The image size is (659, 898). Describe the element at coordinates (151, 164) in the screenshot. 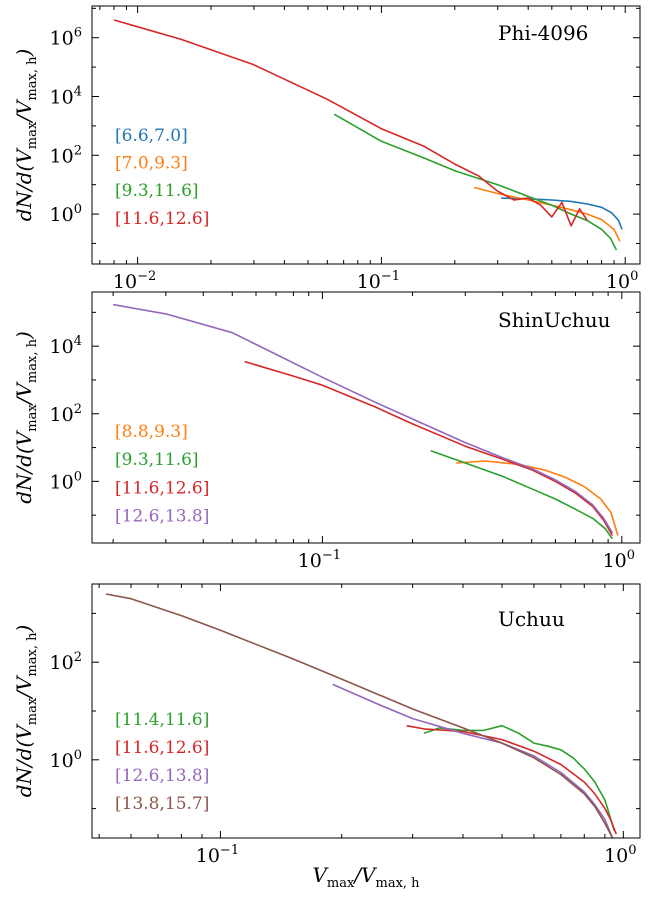

I see `legend-entry: [7.0,9.3]` at that location.